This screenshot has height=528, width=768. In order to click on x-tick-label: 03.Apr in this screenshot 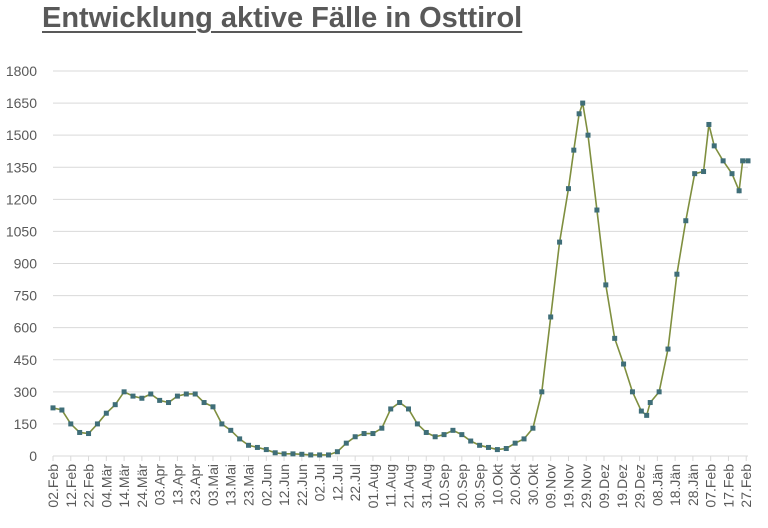, I will do `click(160, 485)`.